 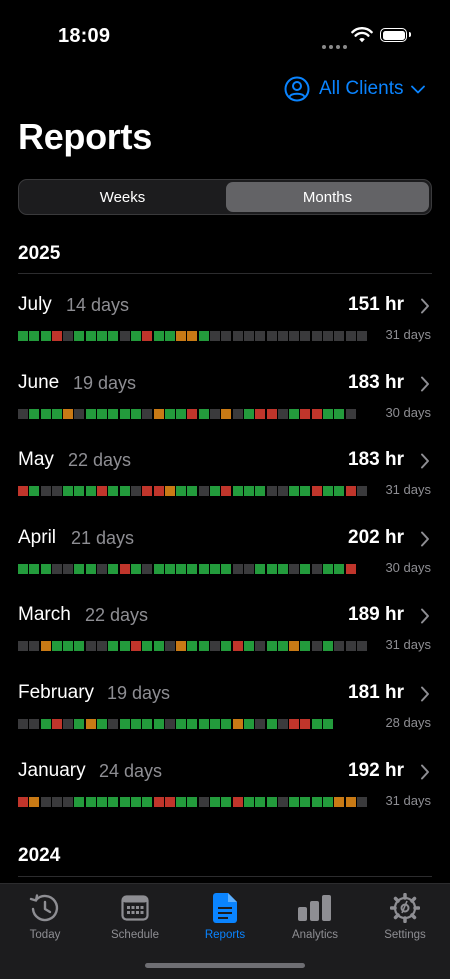 I want to click on document-icon, so click(x=225, y=908).